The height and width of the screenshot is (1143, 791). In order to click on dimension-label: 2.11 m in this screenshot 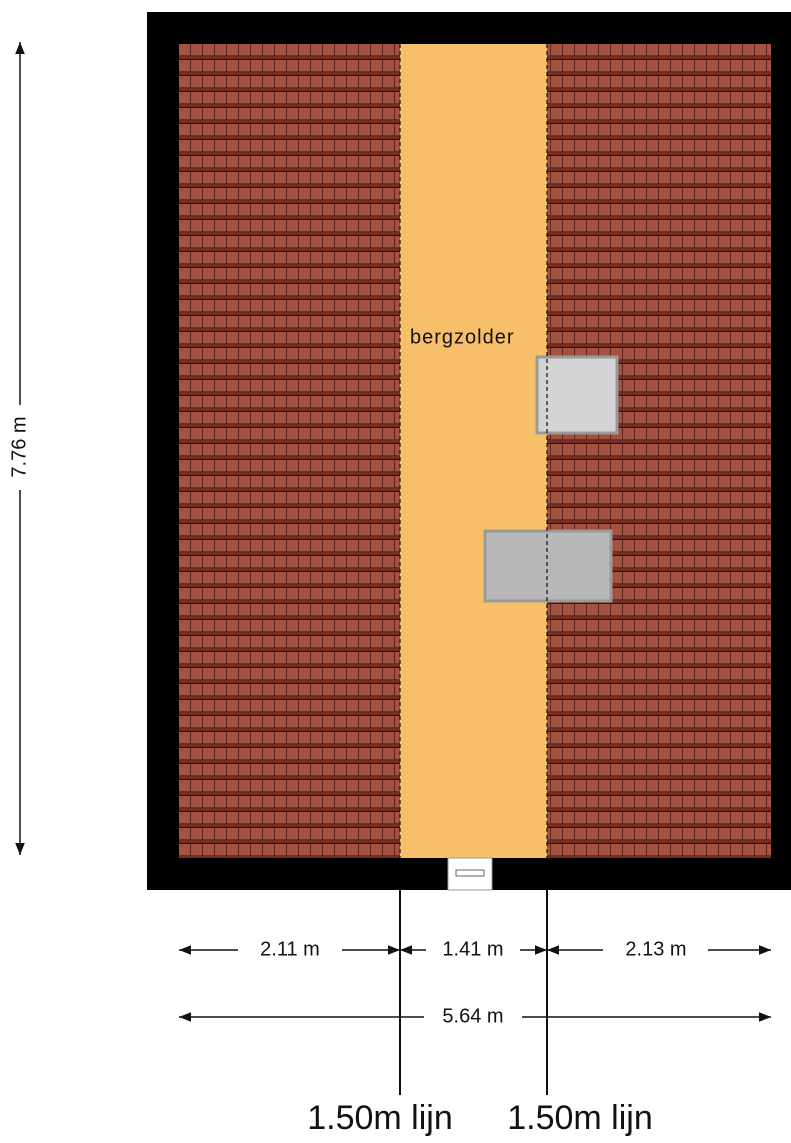, I will do `click(290, 949)`.